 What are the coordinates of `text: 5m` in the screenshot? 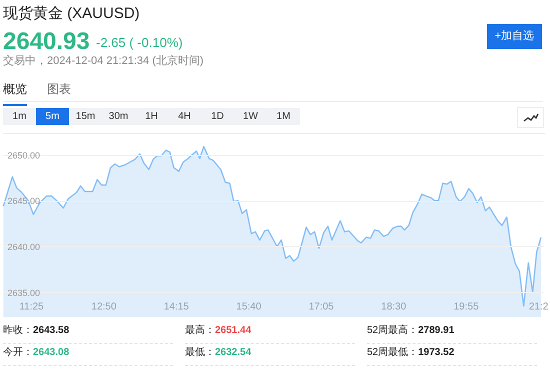 It's located at (52, 116).